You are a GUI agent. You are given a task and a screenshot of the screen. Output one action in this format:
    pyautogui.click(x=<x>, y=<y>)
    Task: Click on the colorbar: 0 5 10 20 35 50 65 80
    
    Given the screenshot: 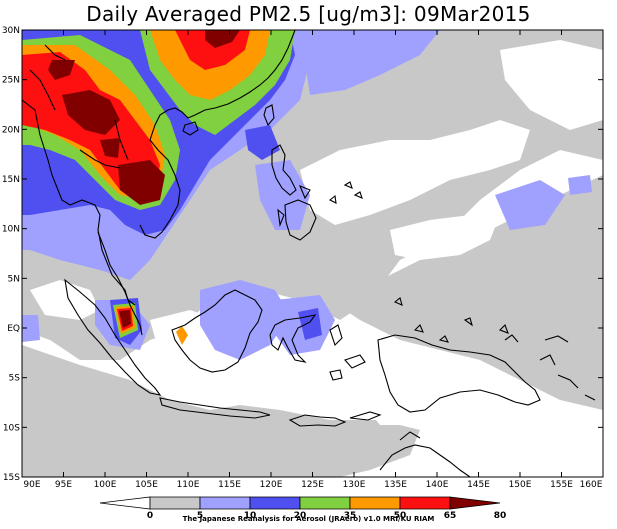 What is the action you would take?
    pyautogui.click(x=303, y=508)
    